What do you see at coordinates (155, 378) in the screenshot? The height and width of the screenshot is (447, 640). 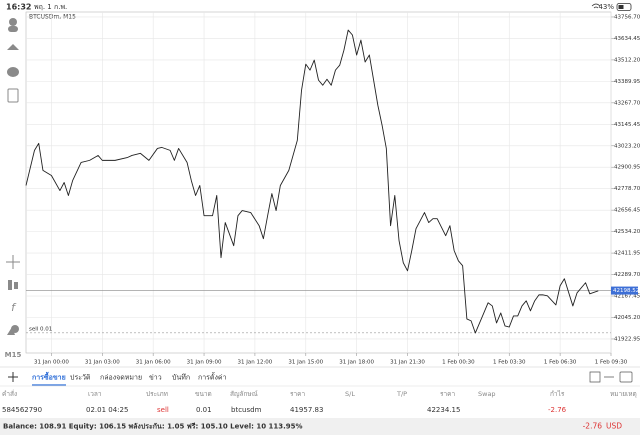 I see `tab: ข่าว` at bounding box center [155, 378].